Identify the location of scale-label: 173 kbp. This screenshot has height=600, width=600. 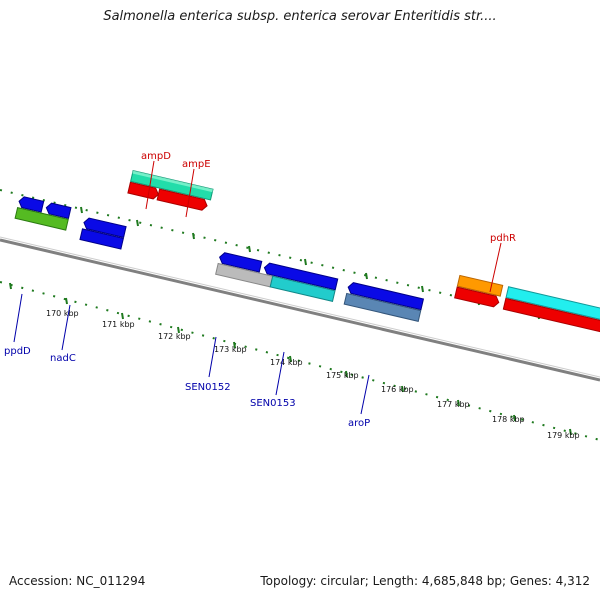
(230, 349).